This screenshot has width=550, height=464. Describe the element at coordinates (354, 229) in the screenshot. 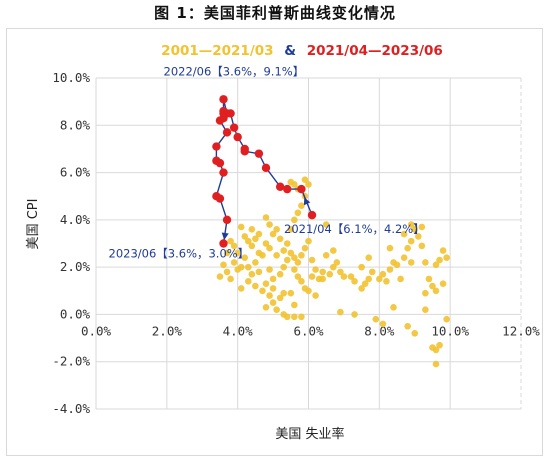

I see `annotation-label: 2021/04【6.1%，4.2%】` at that location.